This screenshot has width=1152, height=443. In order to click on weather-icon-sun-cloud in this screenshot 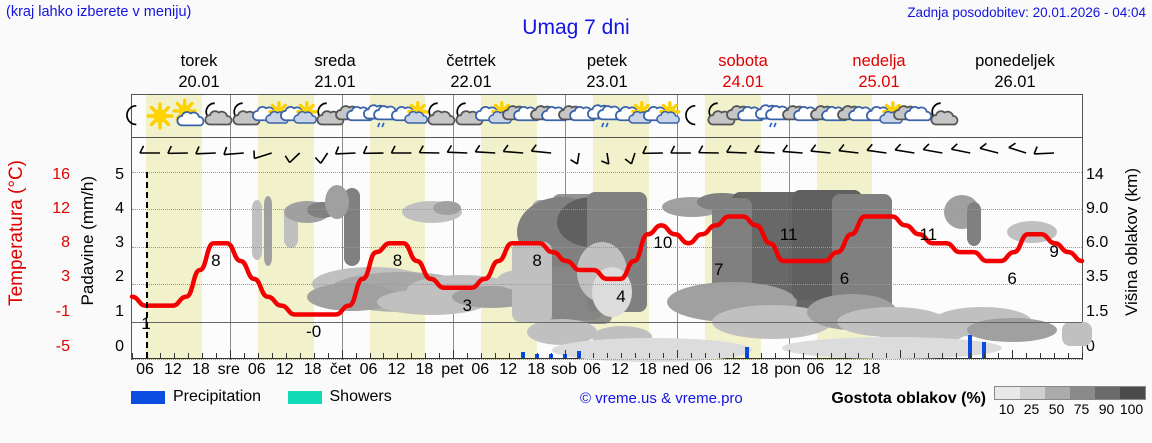, I will do `click(188, 115)`.